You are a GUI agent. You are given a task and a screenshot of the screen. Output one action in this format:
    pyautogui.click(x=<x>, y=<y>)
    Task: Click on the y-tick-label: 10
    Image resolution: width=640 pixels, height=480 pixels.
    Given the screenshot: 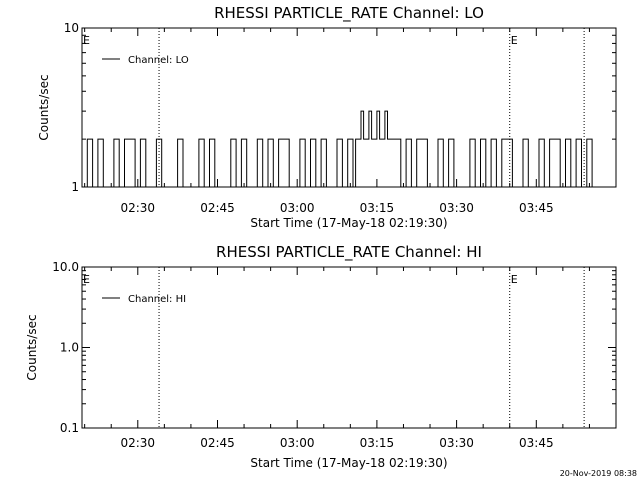 What is the action you would take?
    pyautogui.click(x=71, y=28)
    